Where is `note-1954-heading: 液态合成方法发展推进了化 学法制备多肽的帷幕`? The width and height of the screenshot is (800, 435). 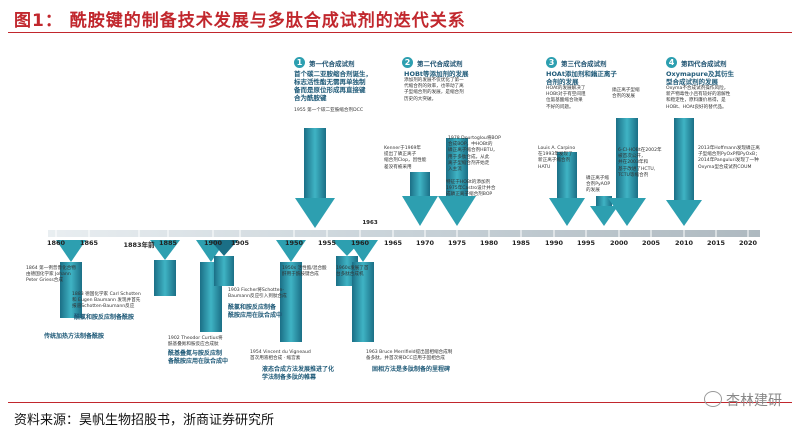
note-1954-heading: 液态合成方法发展推进了化 学法制备多肽的帷幕 is located at coordinates (298, 374).